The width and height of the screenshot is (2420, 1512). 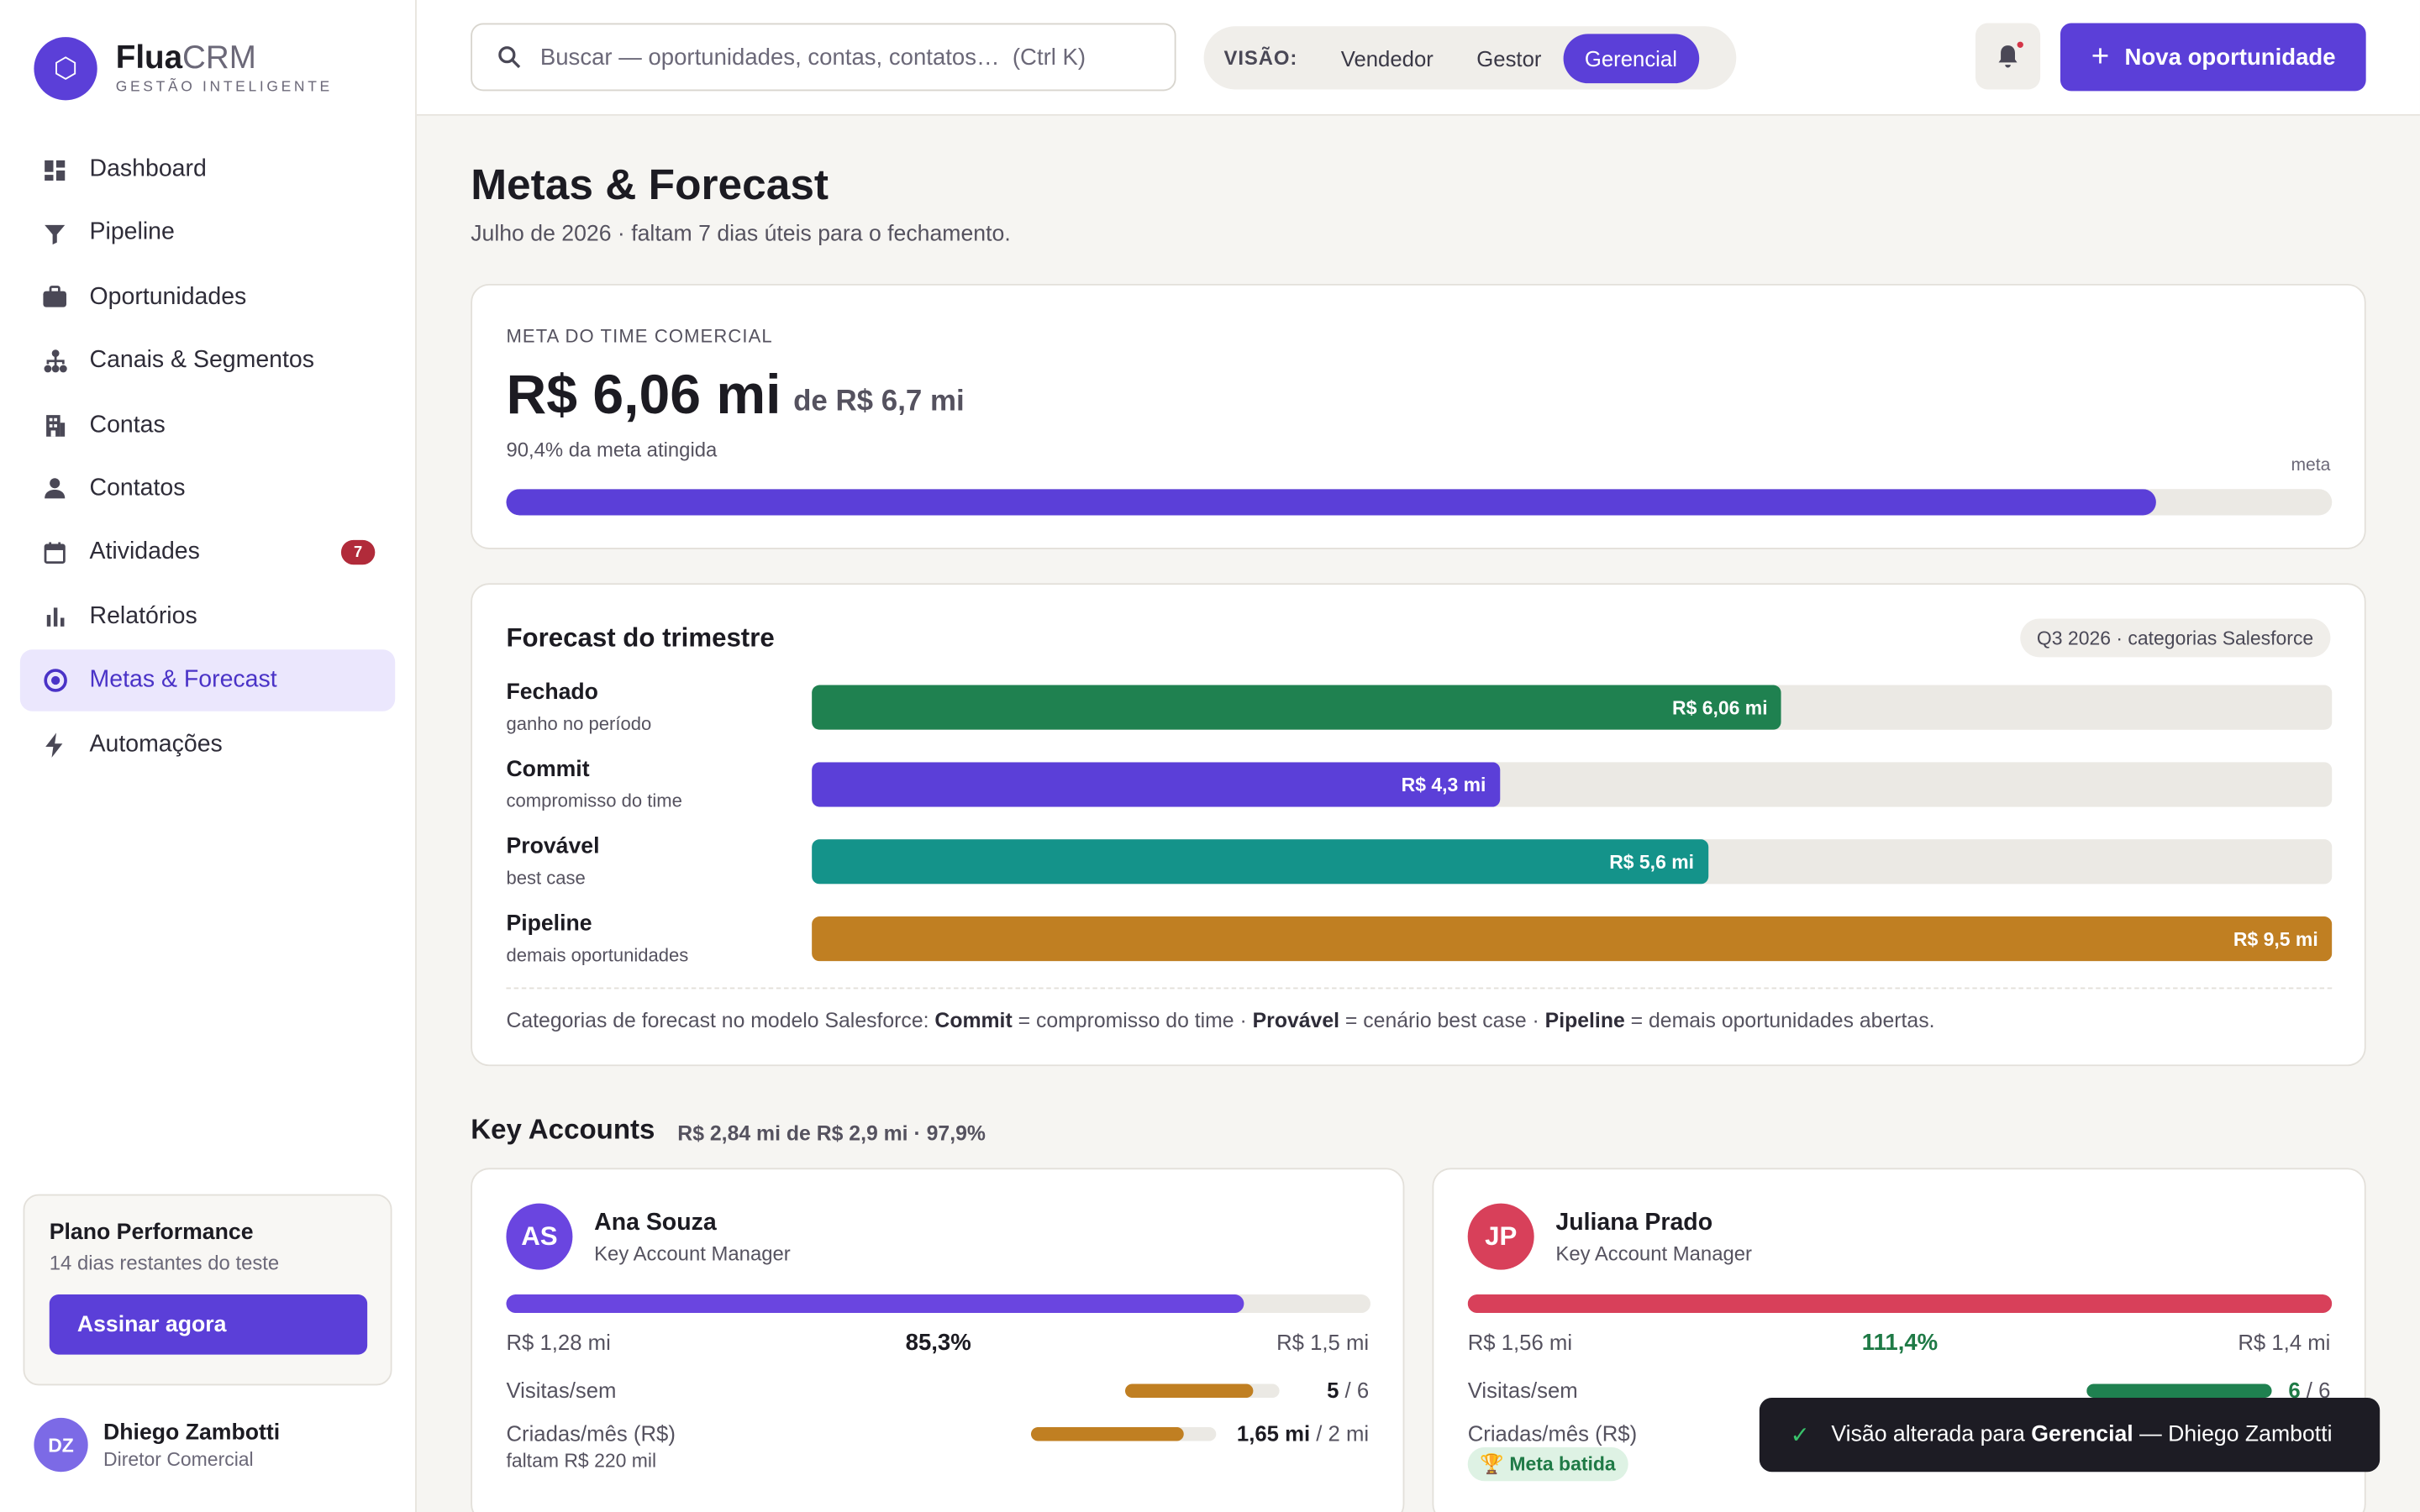 I want to click on sidebar-item-dashboard: Dashboard, so click(x=207, y=169).